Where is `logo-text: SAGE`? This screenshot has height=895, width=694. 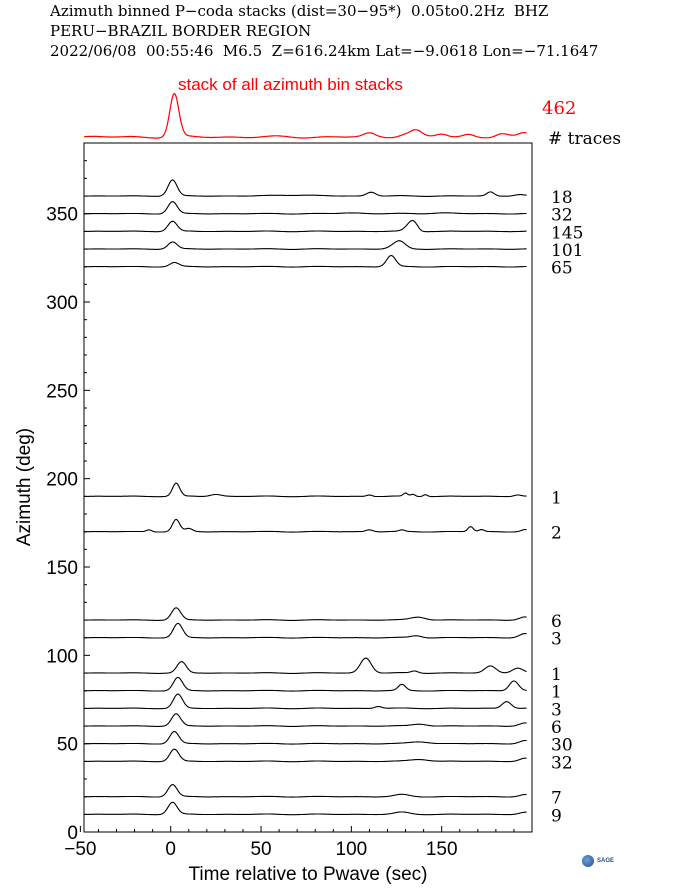
logo-text: SAGE is located at coordinates (606, 861).